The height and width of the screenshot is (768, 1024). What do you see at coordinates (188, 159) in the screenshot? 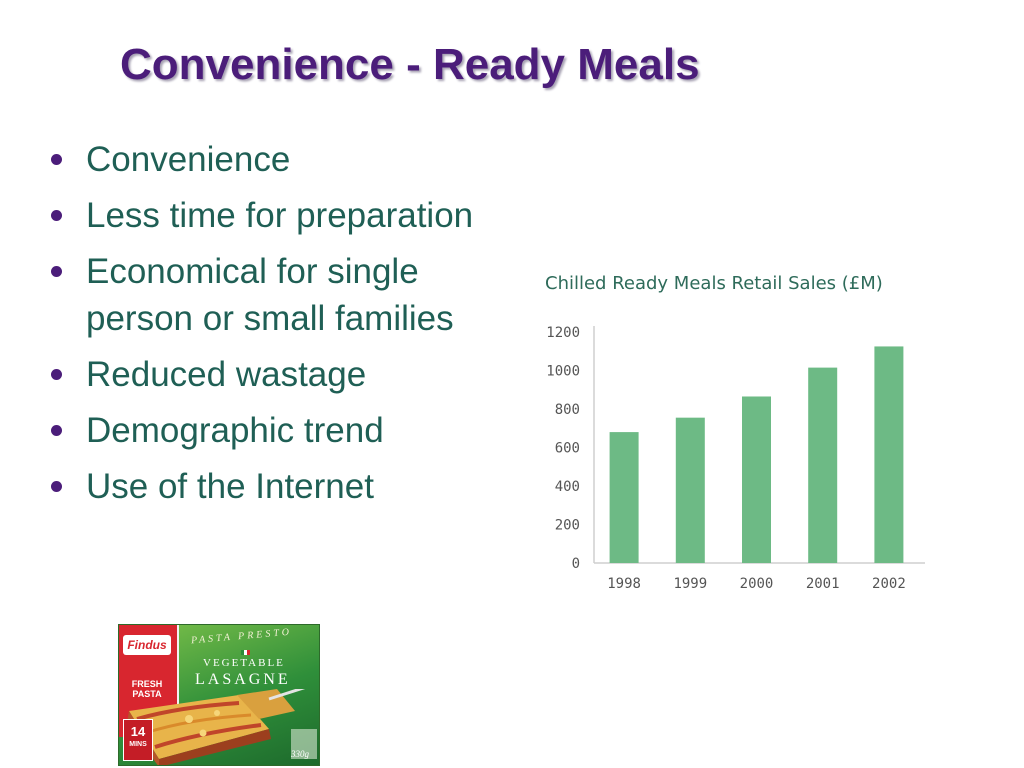
I see `bullet-text: Convenience` at bounding box center [188, 159].